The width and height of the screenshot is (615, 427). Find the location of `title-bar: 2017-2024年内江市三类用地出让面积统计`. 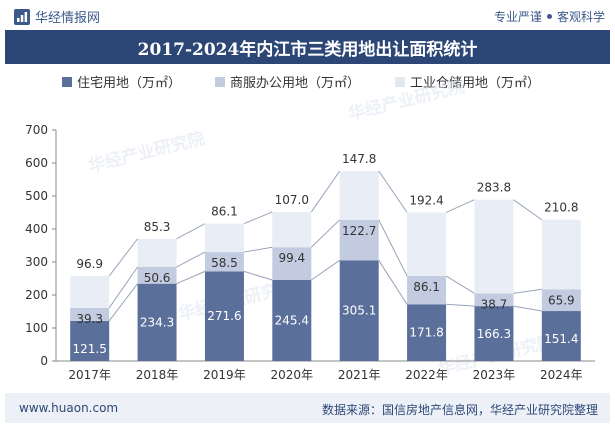

title-bar: 2017-2024年内江市三类用地出让面积统计 is located at coordinates (307, 47).